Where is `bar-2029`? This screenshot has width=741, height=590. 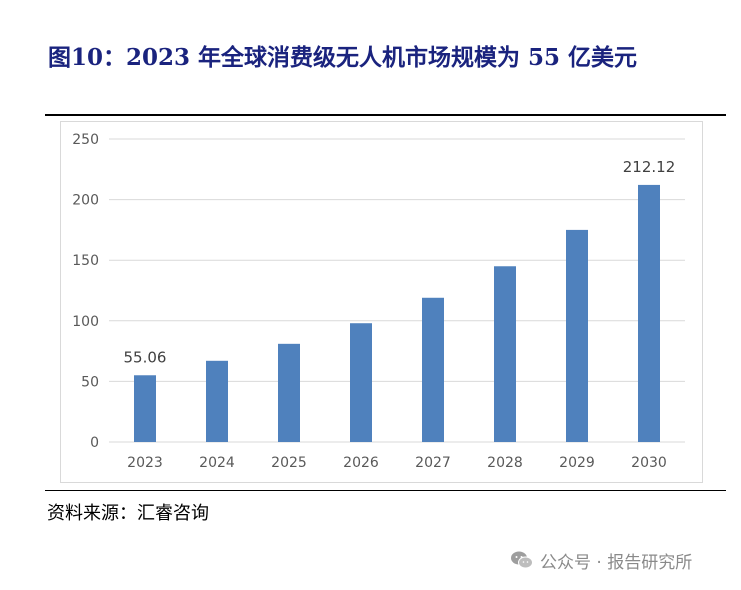
bar-2029 is located at coordinates (577, 335).